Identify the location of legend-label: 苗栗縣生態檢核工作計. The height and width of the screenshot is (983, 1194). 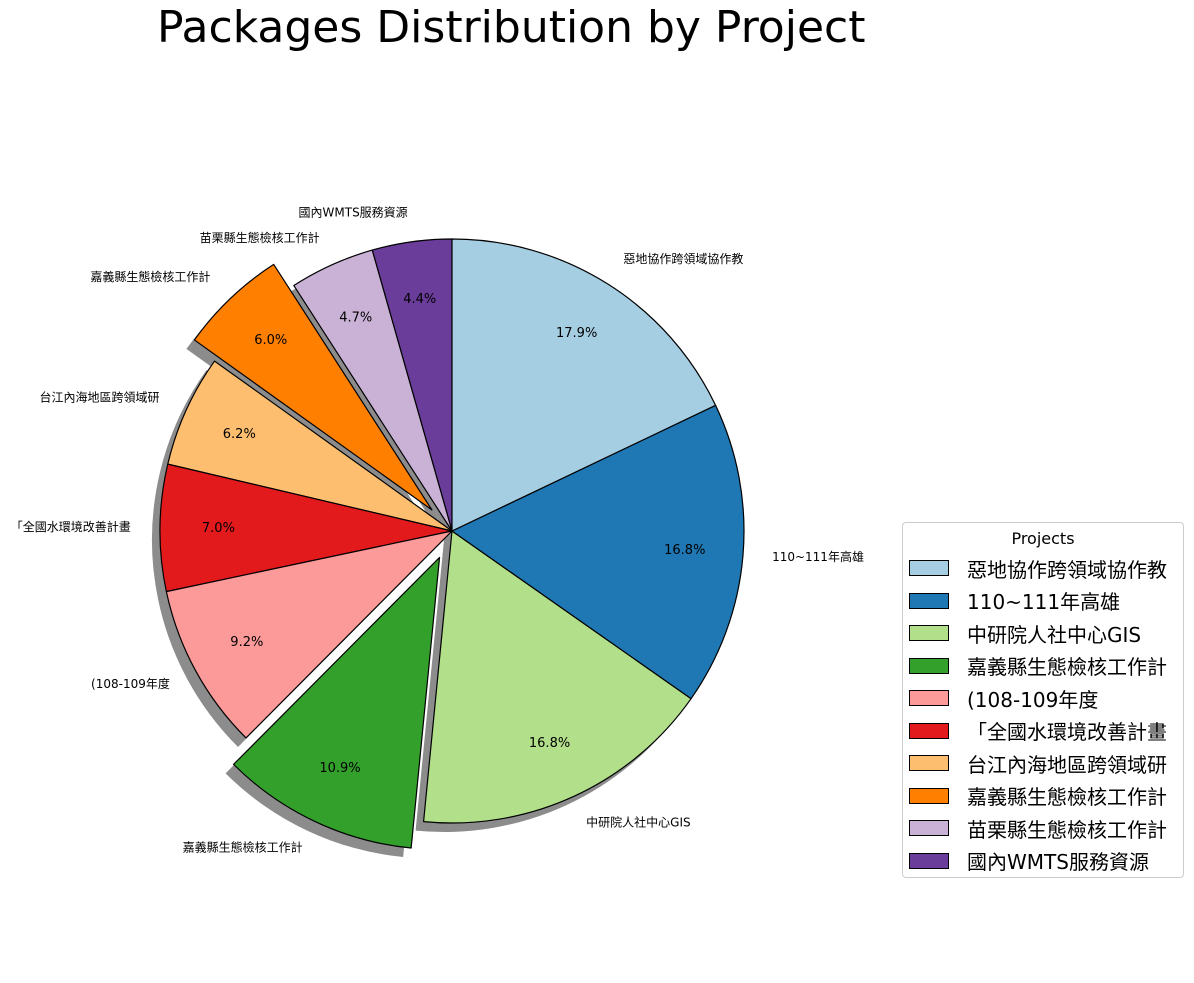
(1067, 829).